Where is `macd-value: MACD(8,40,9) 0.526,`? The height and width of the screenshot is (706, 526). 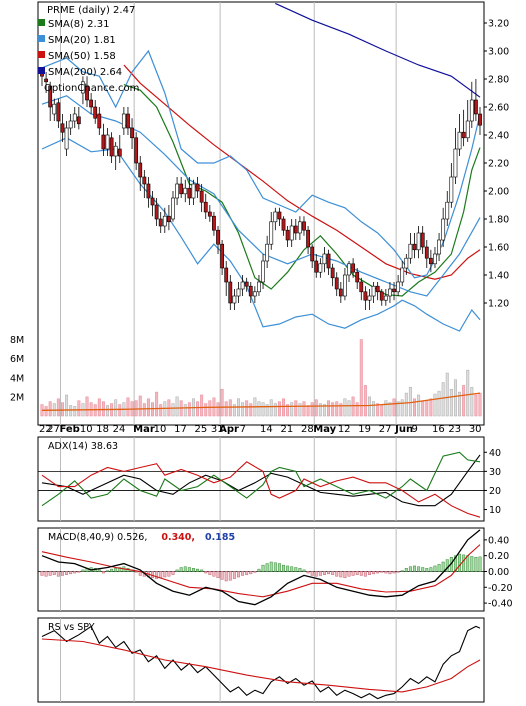 macd-value: MACD(8,40,9) 0.526, is located at coordinates (97, 537).